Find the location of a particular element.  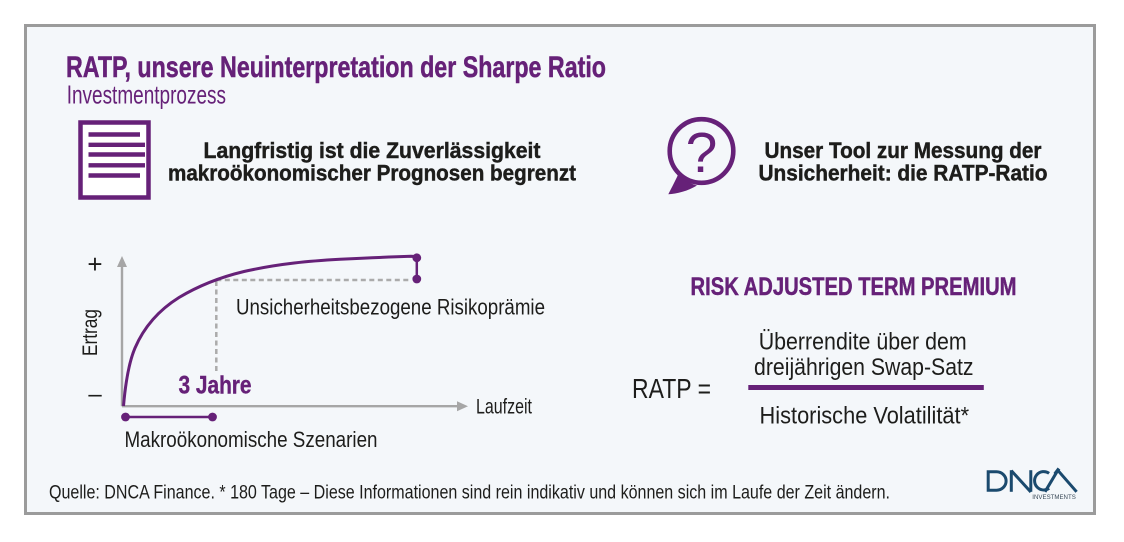

svg-text: INVESTMENTS is located at coordinates (1054, 497).